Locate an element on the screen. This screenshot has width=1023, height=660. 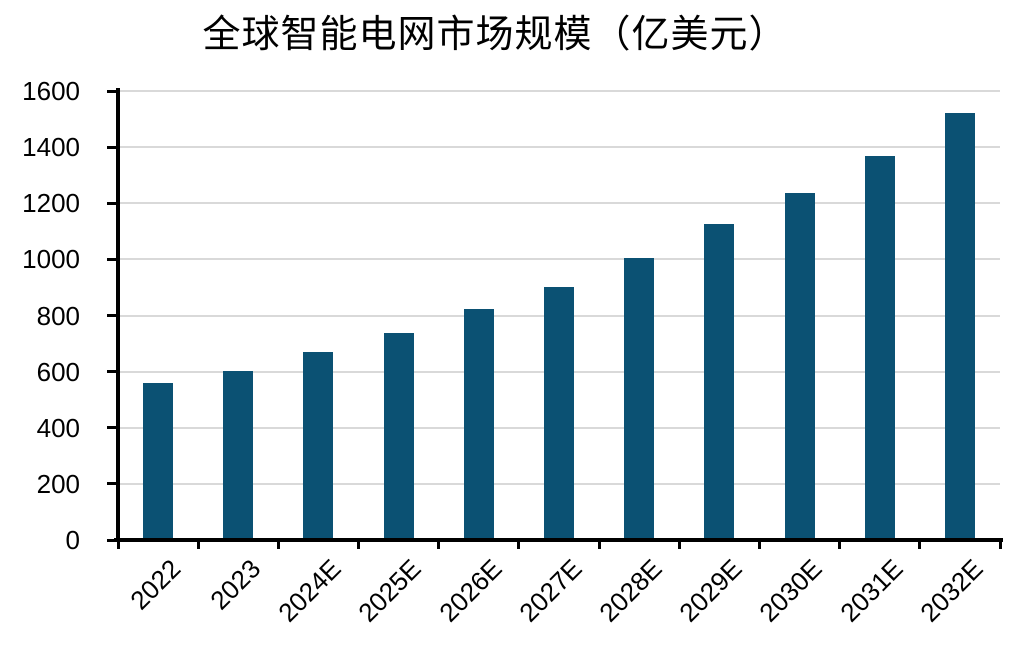
y-axis-line is located at coordinates (118, 315).